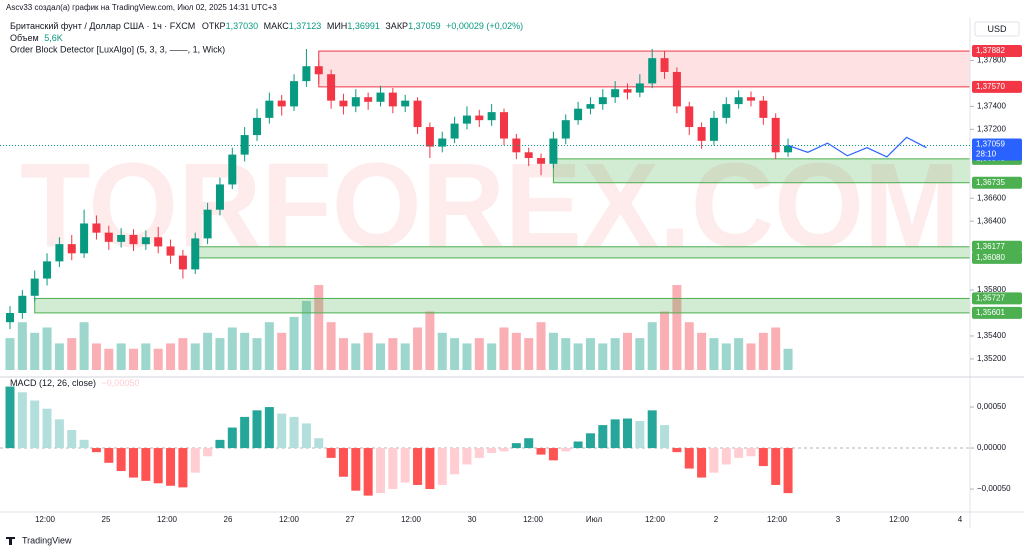 The image size is (1024, 553). I want to click on currency-box, so click(997, 29).